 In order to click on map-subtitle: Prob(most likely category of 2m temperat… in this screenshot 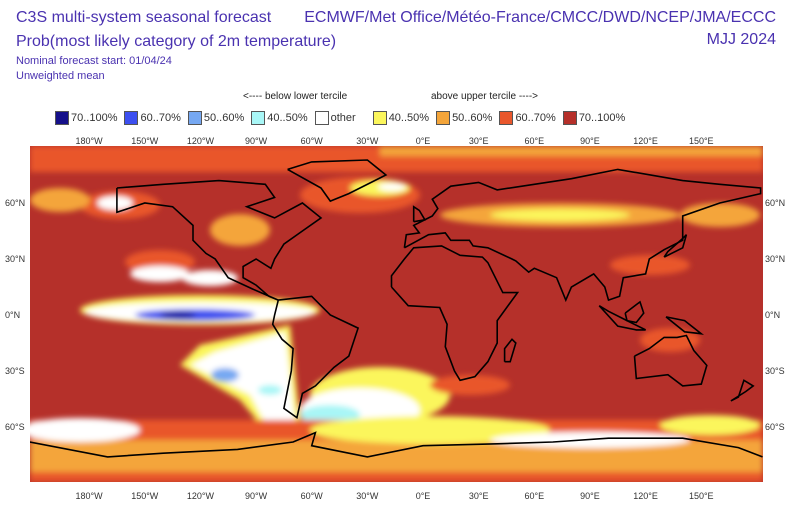, I will do `click(176, 41)`.